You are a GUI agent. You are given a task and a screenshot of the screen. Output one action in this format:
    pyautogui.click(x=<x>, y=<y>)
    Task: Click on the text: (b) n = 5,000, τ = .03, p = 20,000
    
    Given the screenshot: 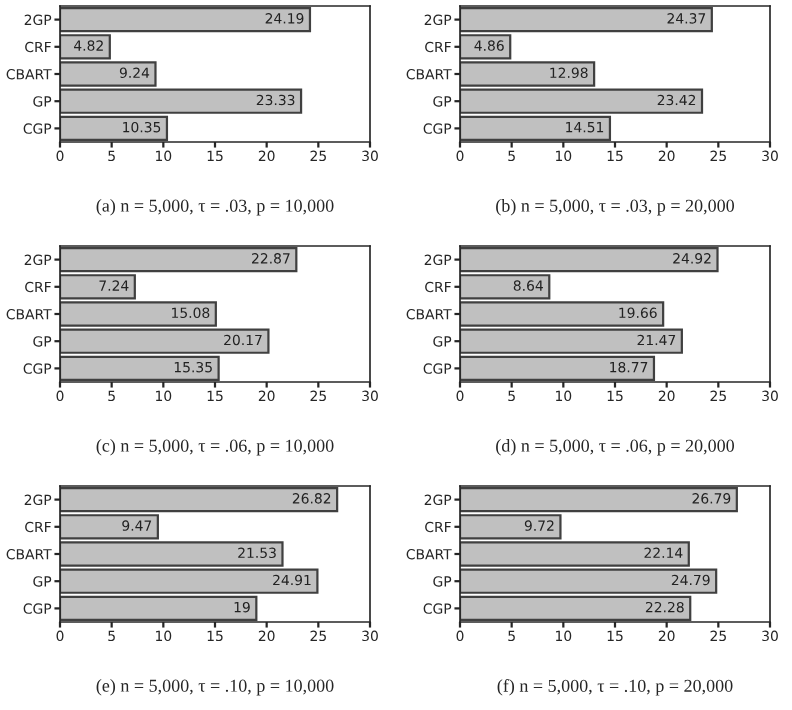 What is the action you would take?
    pyautogui.click(x=615, y=207)
    